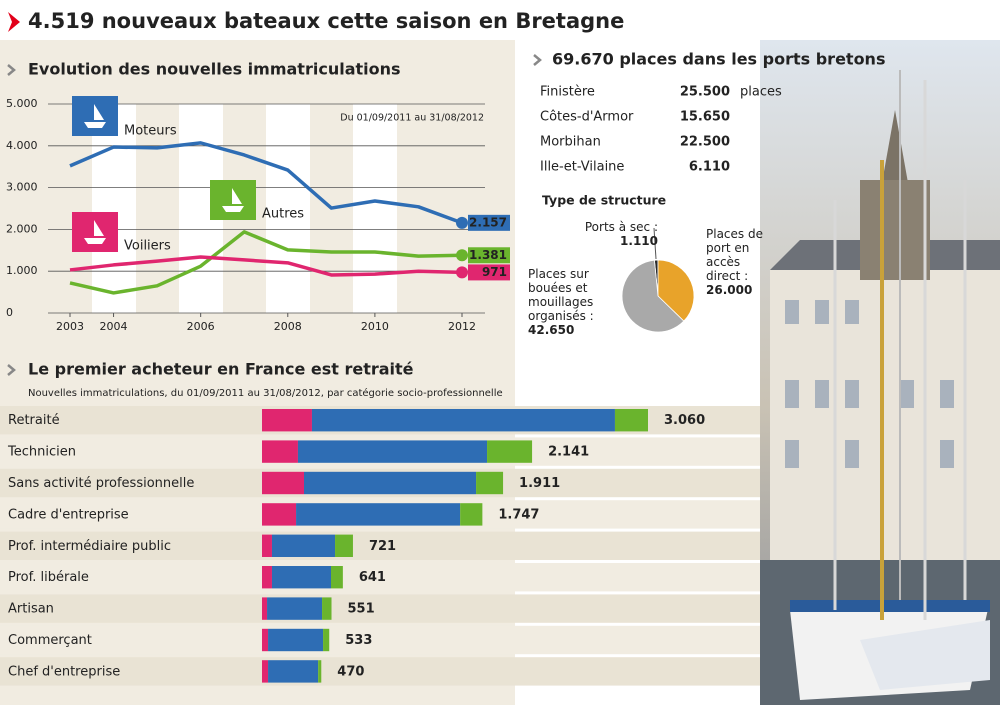 The height and width of the screenshot is (705, 1000). What do you see at coordinates (488, 255) in the screenshot?
I see `value-label: 1.381` at bounding box center [488, 255].